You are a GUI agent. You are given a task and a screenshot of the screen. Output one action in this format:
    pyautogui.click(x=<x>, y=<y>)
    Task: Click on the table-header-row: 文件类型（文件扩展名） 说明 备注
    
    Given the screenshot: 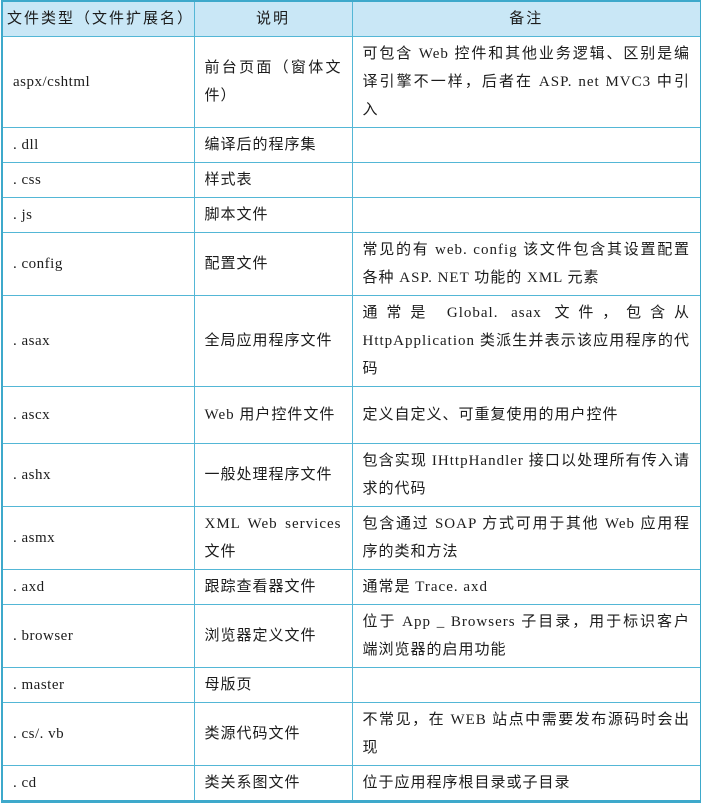 What is the action you would take?
    pyautogui.click(x=351, y=18)
    